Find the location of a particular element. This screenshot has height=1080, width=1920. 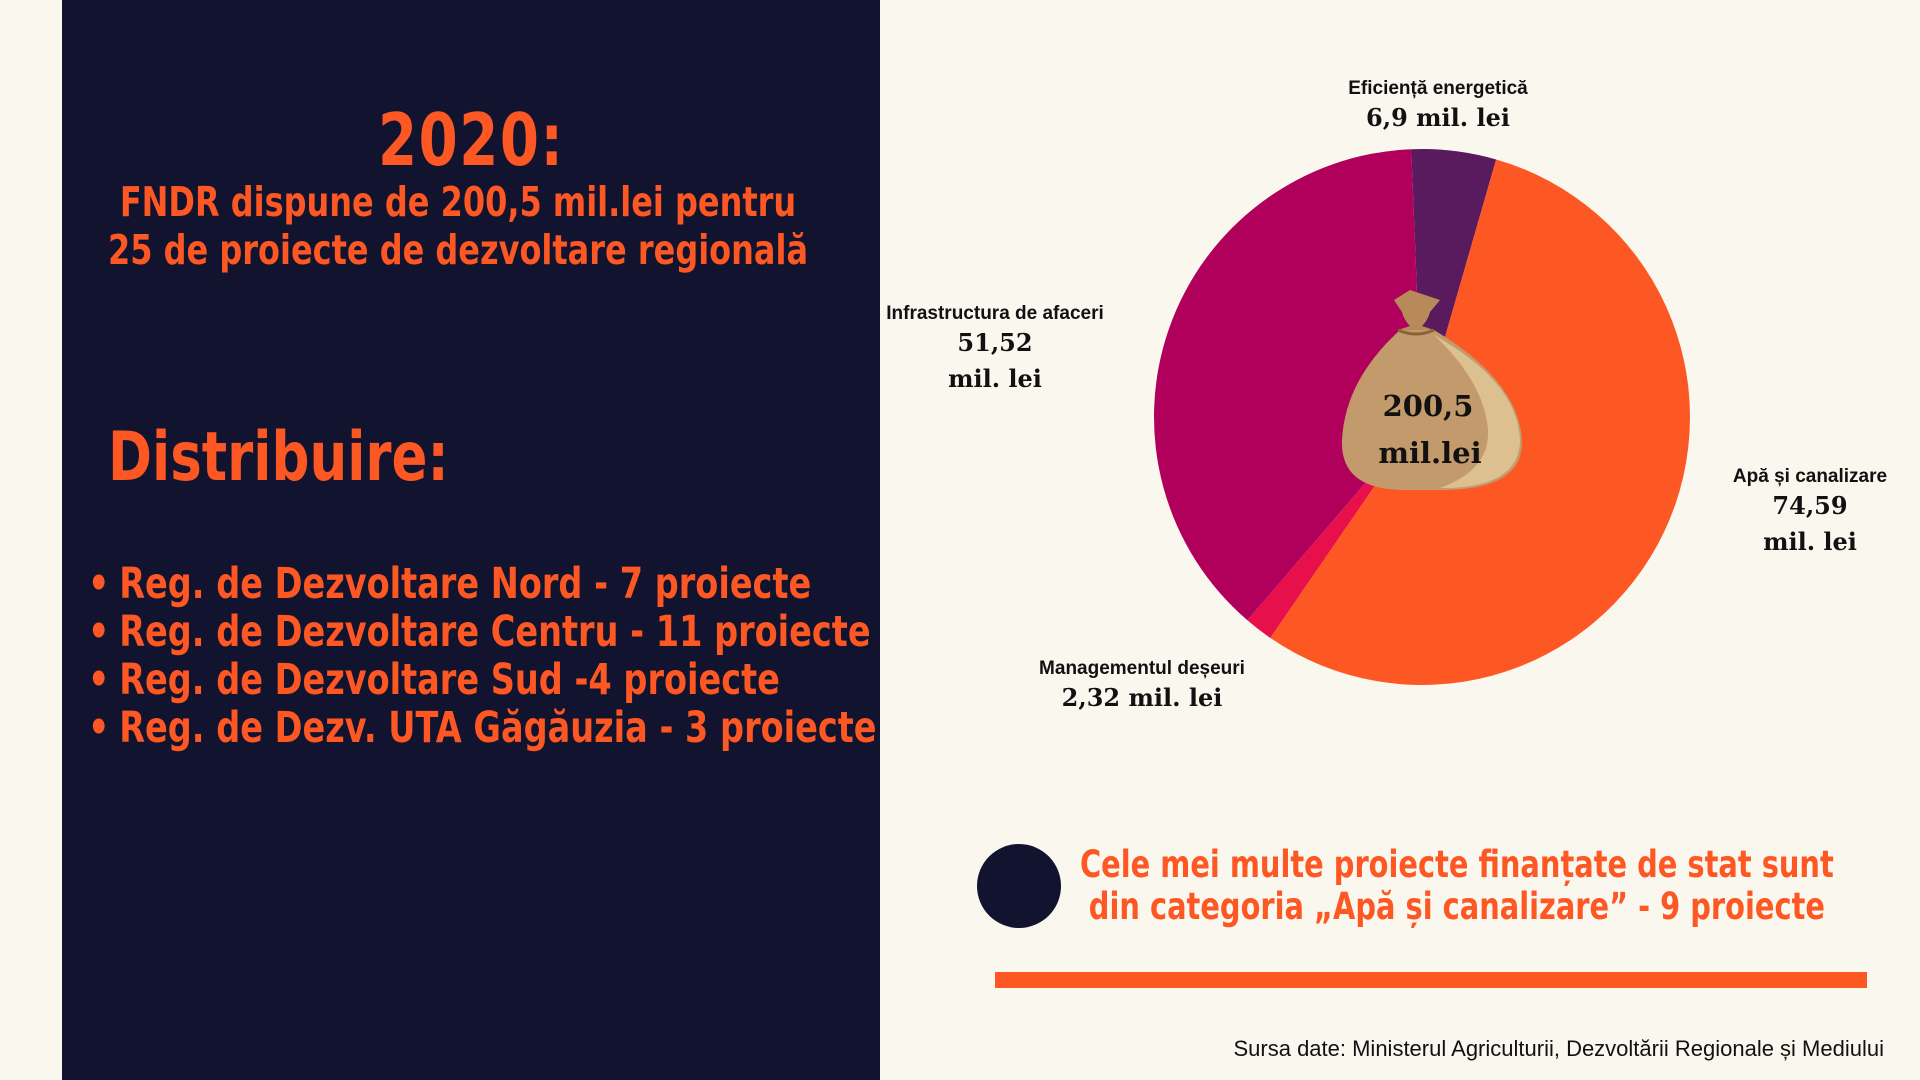

money-bag-icon is located at coordinates (1432, 390).